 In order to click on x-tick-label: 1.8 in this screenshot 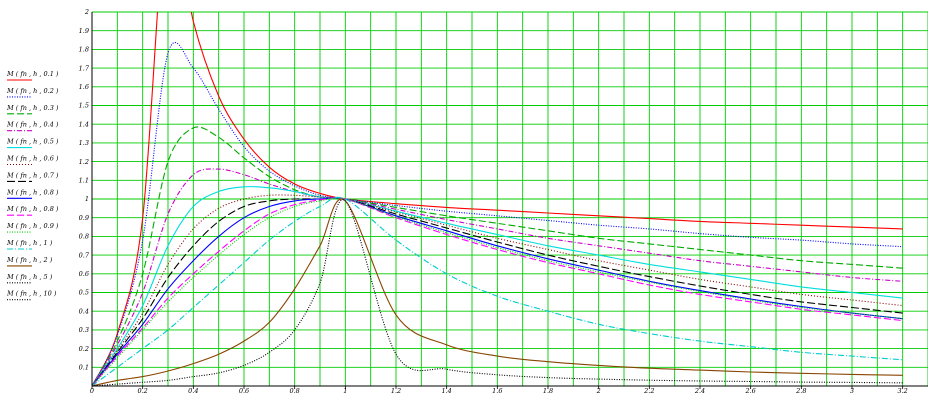, I will do `click(548, 390)`.